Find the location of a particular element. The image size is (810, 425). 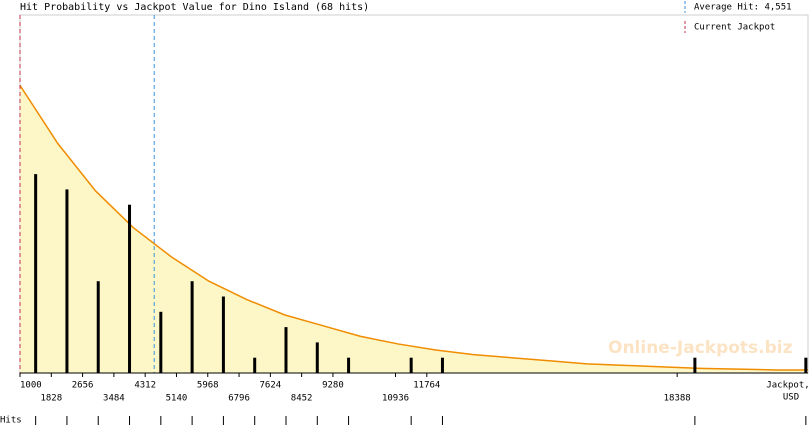

x-axis-label: Jackpot, is located at coordinates (787, 386).